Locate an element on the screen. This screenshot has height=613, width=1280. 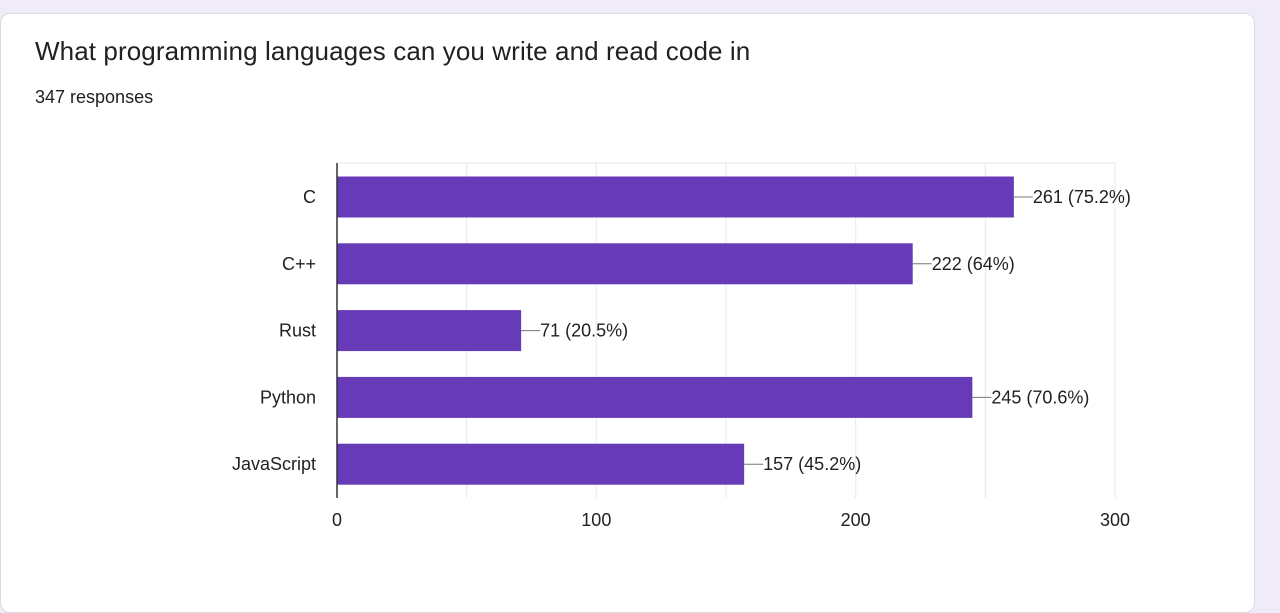
category-label: C is located at coordinates (309, 197).